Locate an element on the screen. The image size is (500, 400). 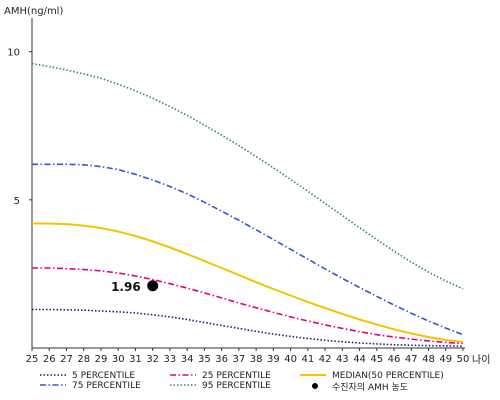
highlight-layer: 1.96 is located at coordinates (135, 287).